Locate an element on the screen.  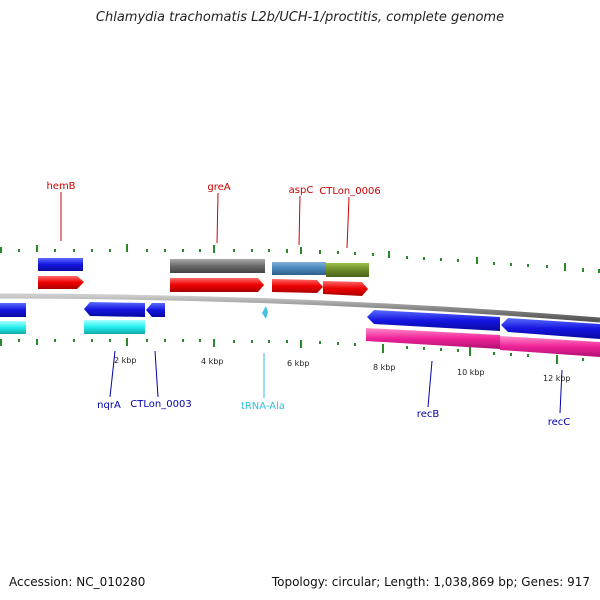
feature-tRNA-Ala-arrow is located at coordinates (265, 312).